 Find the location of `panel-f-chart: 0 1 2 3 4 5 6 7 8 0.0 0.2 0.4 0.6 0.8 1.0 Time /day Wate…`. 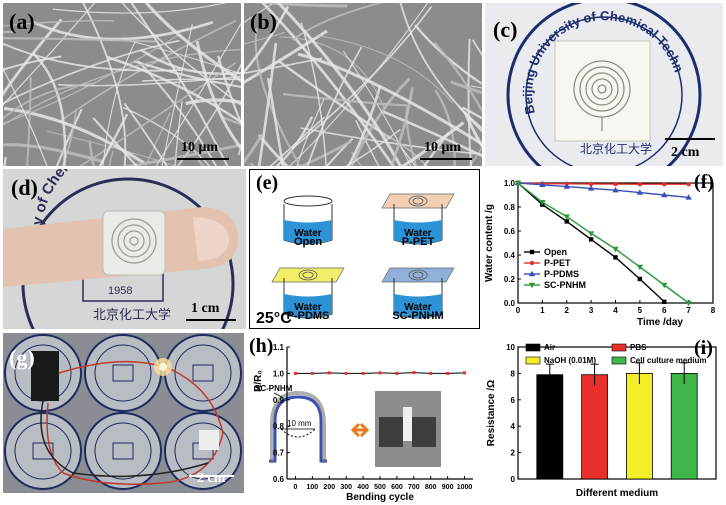

panel-f-chart: 0 1 2 3 4 5 6 7 8 0.0 0.2 0.4 0.6 0.8 1.0 Time /day Wate… is located at coordinates (602, 249).